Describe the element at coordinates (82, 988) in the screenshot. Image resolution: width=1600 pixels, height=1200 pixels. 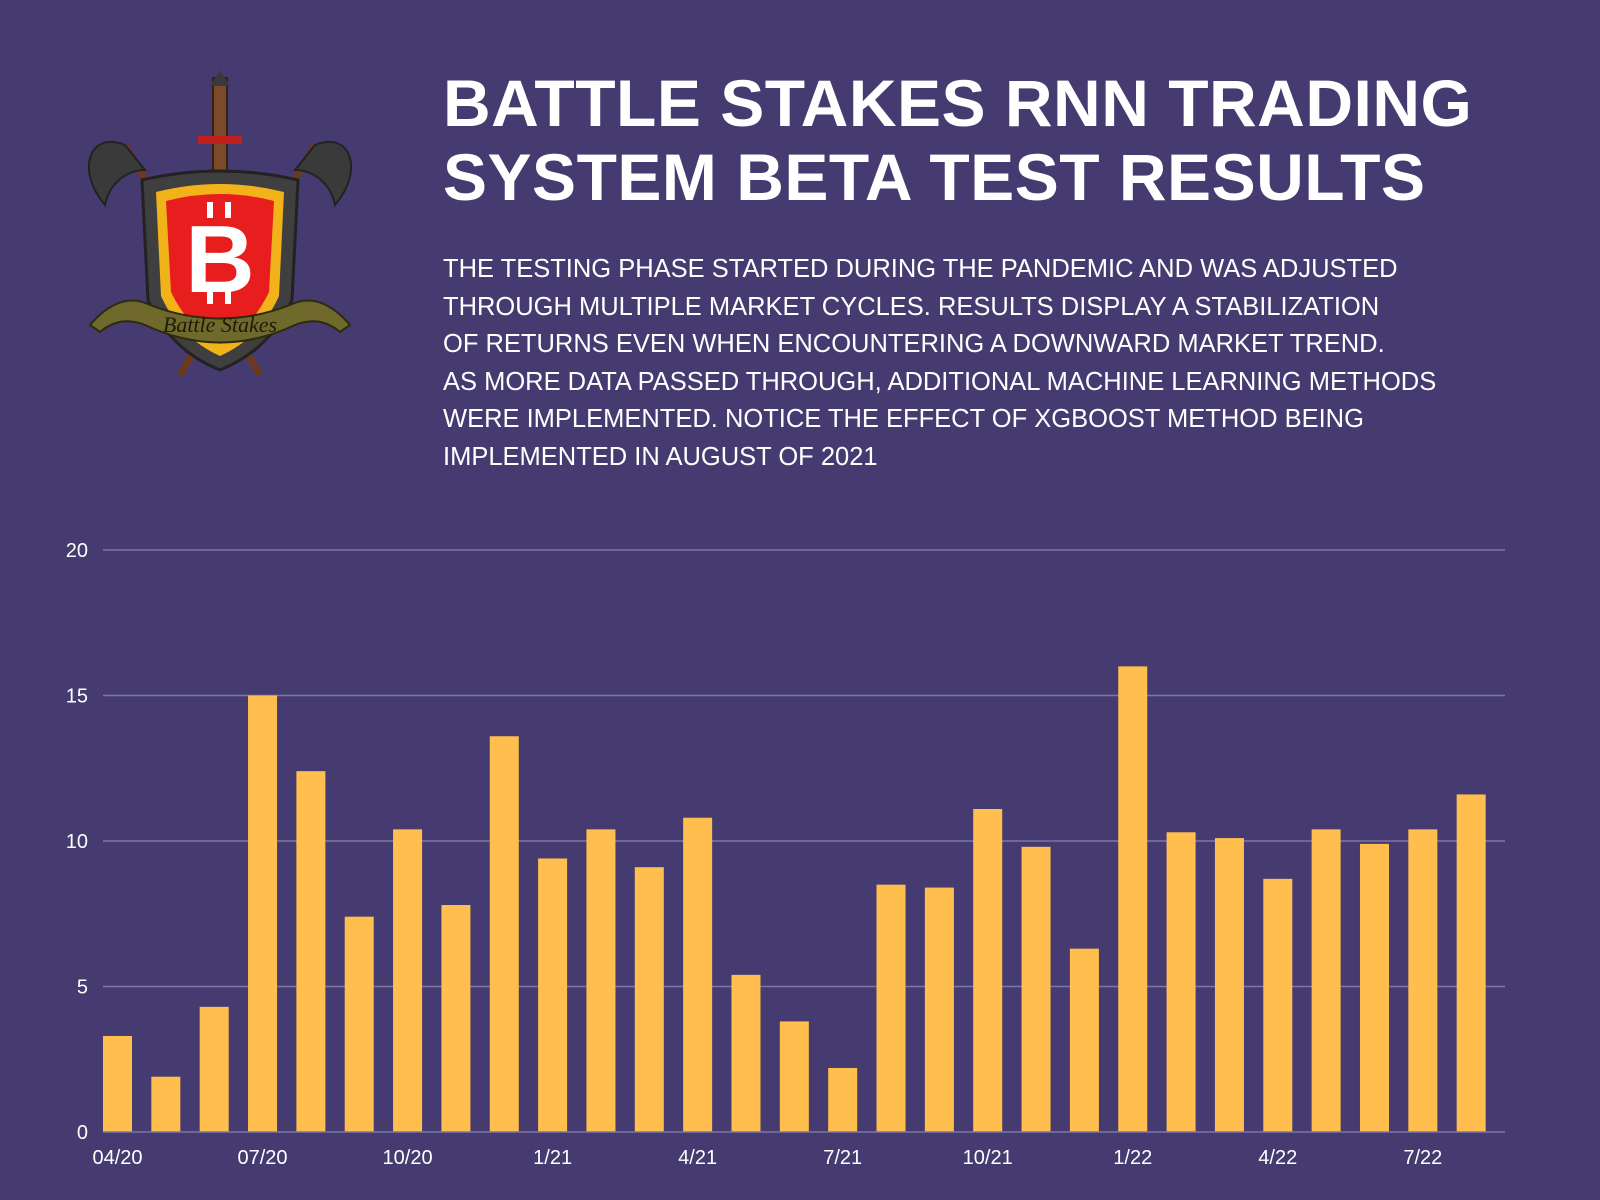
I see `y-tick-label: 5` at that location.